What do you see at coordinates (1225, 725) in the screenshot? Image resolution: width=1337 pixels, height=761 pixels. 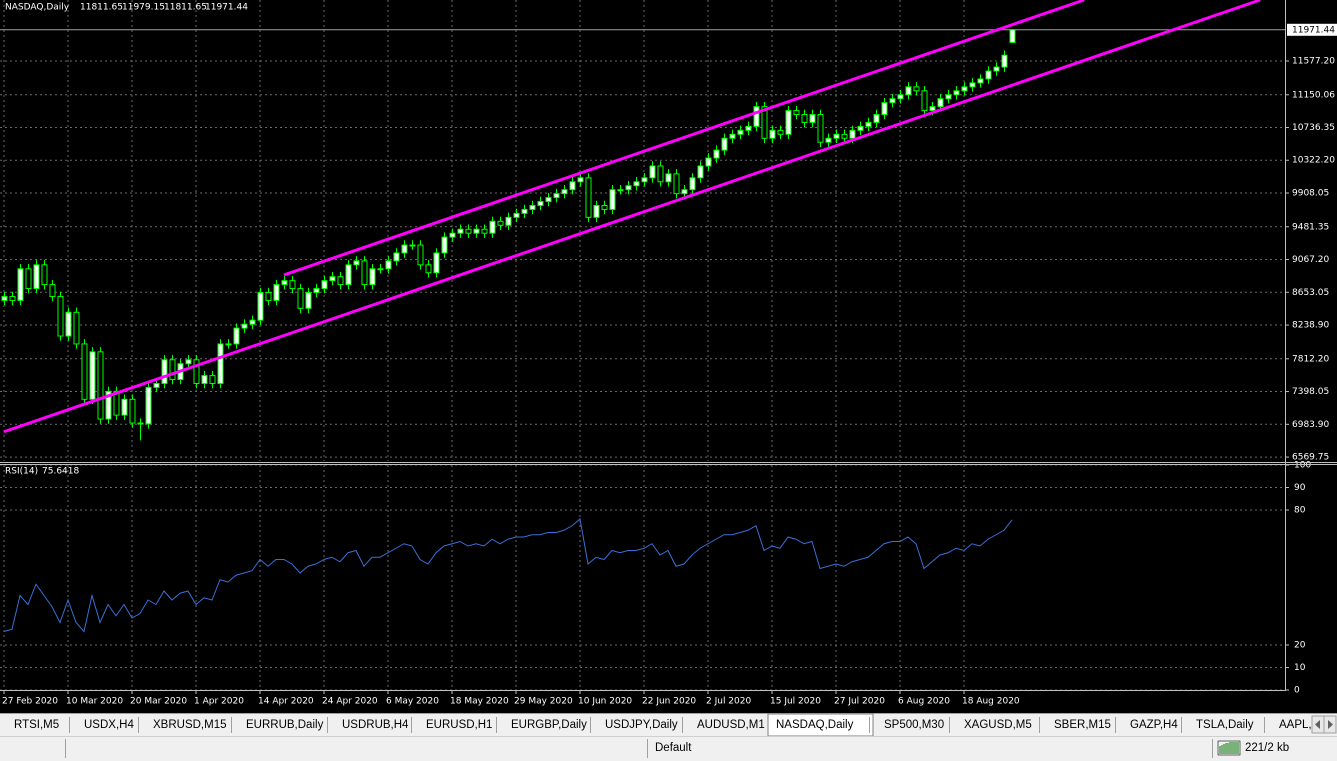 I see `tab: TSLA,Daily` at bounding box center [1225, 725].